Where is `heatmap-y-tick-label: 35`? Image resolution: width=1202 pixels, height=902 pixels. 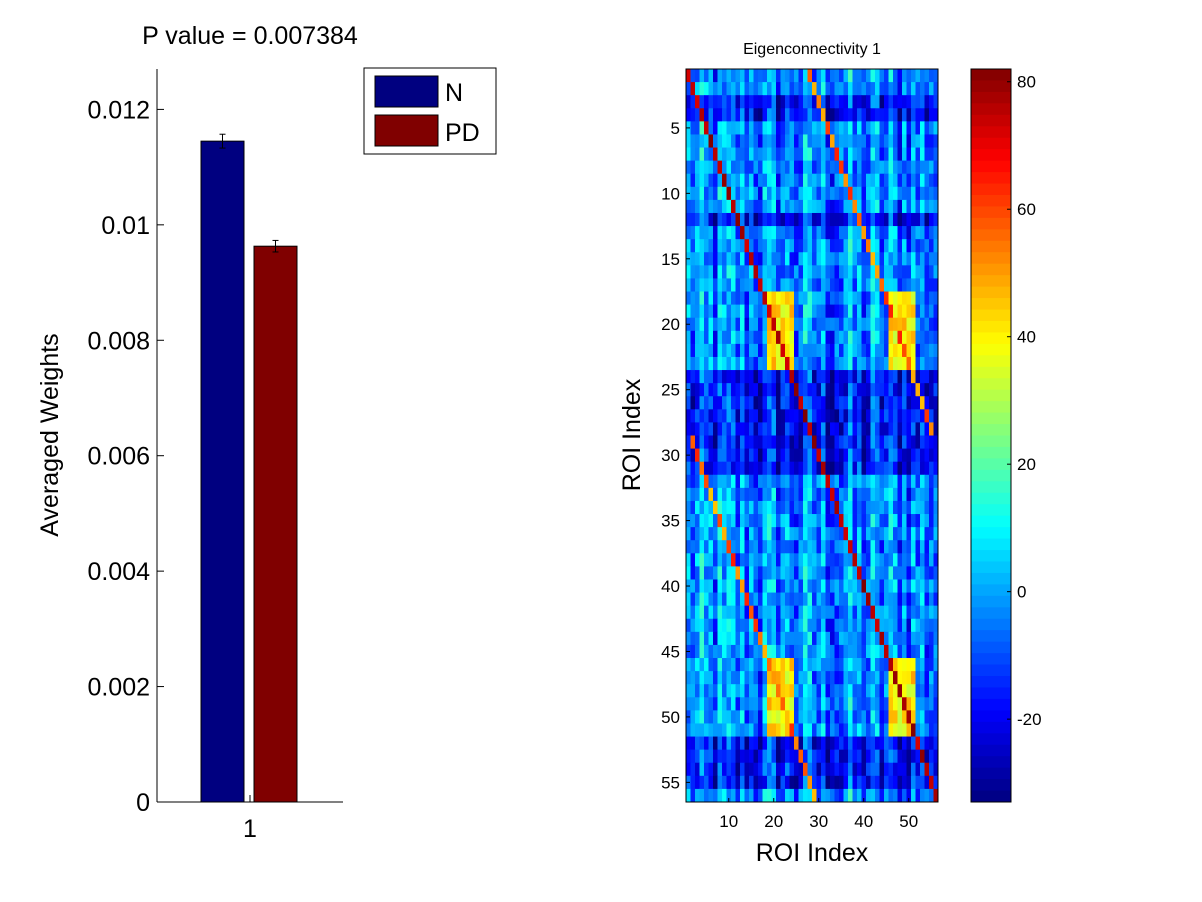 heatmap-y-tick-label: 35 is located at coordinates (670, 521).